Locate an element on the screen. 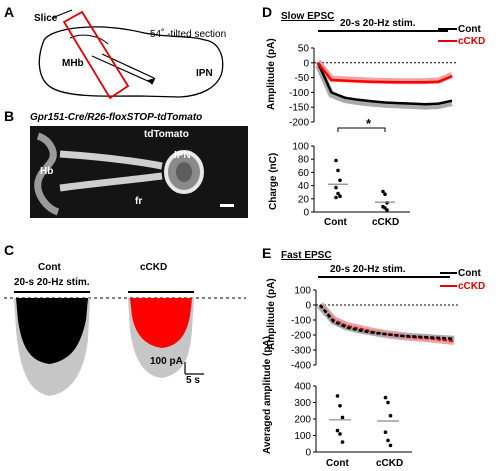 The width and height of the screenshot is (500, 471). avg-ylabel: Averaged amplitude (pA) is located at coordinates (267, 395).